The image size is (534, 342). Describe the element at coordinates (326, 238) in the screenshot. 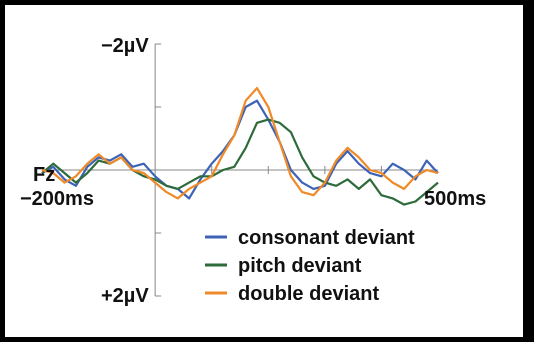

I see `legend-label: consonant deviant` at that location.